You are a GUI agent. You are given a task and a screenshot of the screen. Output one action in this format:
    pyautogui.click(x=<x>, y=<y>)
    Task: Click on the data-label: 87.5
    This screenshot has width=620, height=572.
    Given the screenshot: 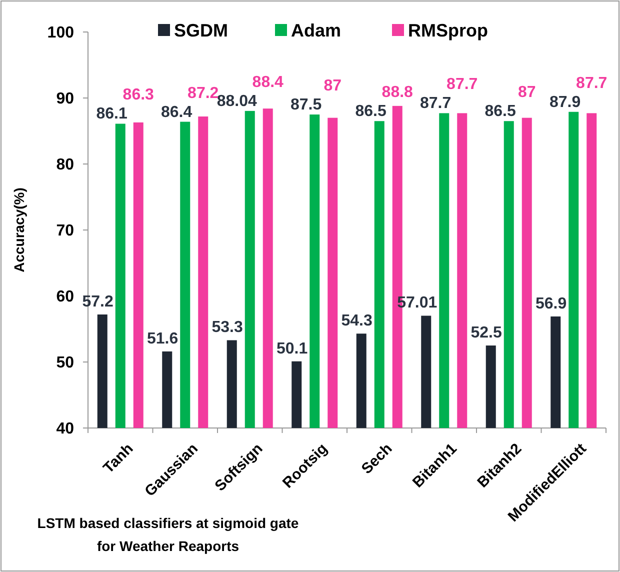 What is the action you would take?
    pyautogui.click(x=306, y=105)
    